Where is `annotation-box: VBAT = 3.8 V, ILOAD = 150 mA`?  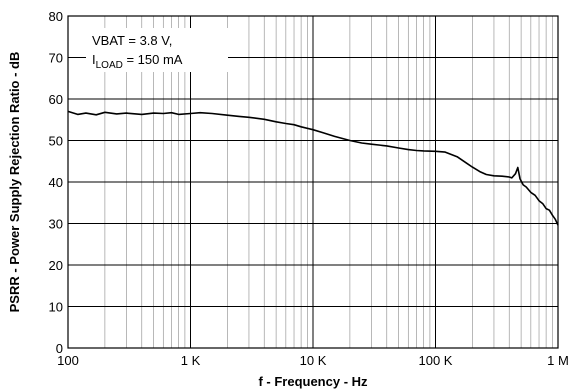
annotation-box: VBAT = 3.8 V, ILOAD = 150 mA is located at coordinates (157, 50).